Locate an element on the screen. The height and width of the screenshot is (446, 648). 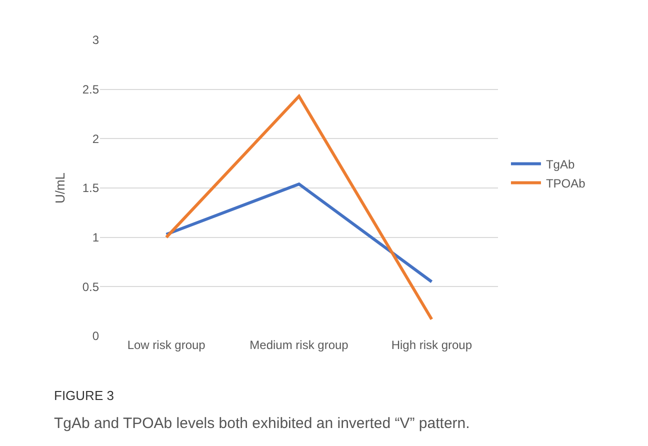
y-tick-label: 2 is located at coordinates (96, 139).